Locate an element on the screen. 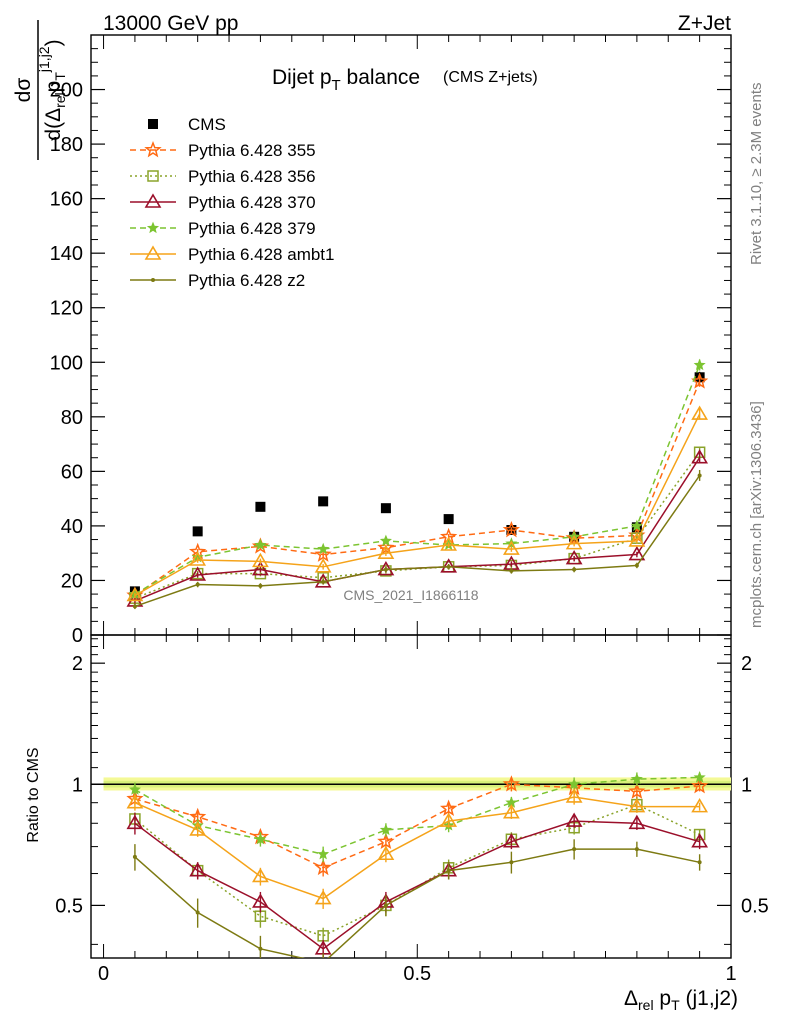  series-pythia-6-428-ambt1 is located at coordinates (417, 503).